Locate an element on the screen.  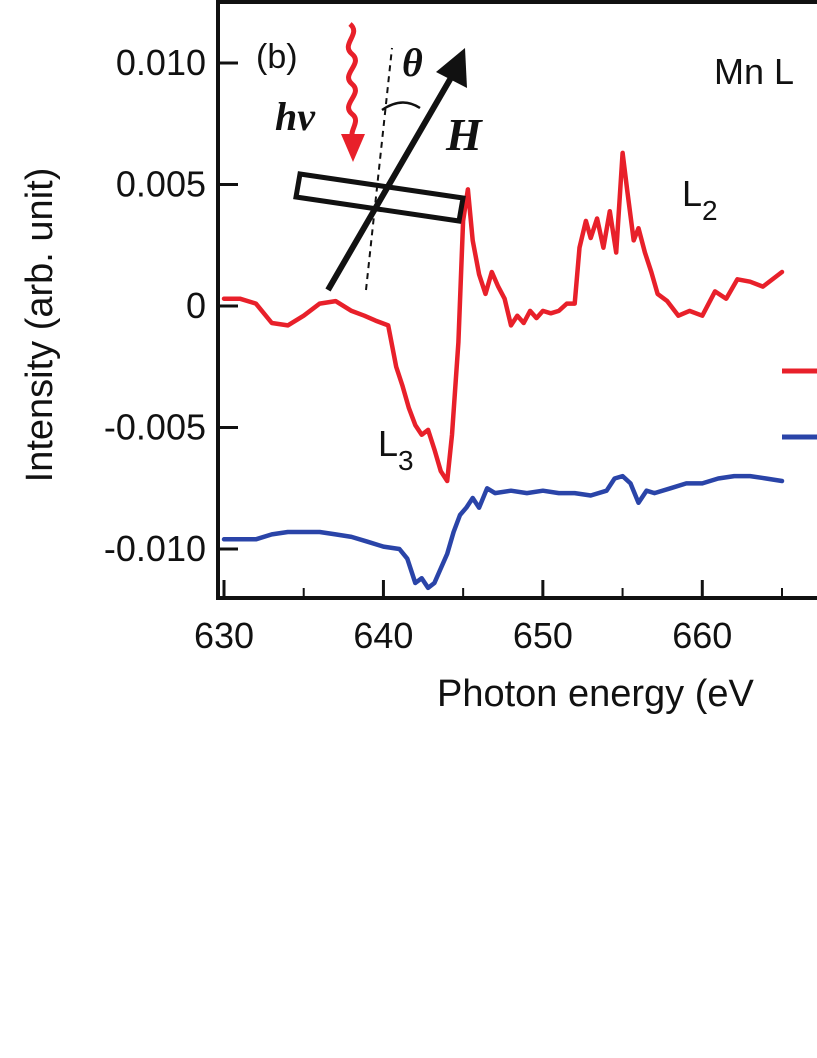
x-axis-ticks: 630 640 650 660 is located at coordinates (488, 618).